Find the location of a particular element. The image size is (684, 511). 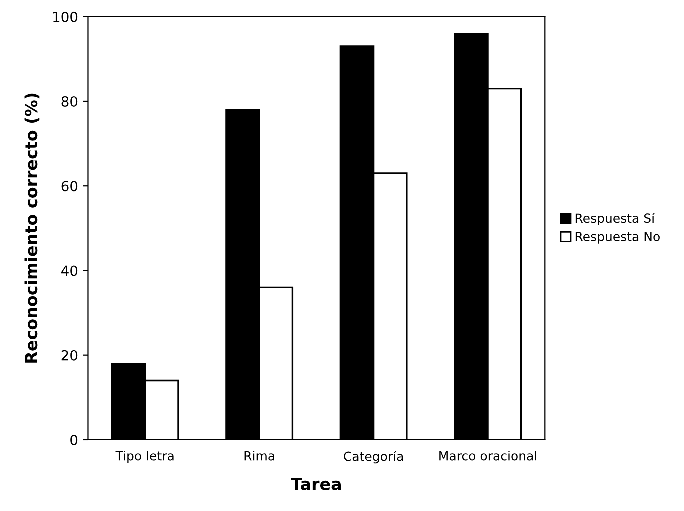

y-tick-label: 20 is located at coordinates (70, 355).